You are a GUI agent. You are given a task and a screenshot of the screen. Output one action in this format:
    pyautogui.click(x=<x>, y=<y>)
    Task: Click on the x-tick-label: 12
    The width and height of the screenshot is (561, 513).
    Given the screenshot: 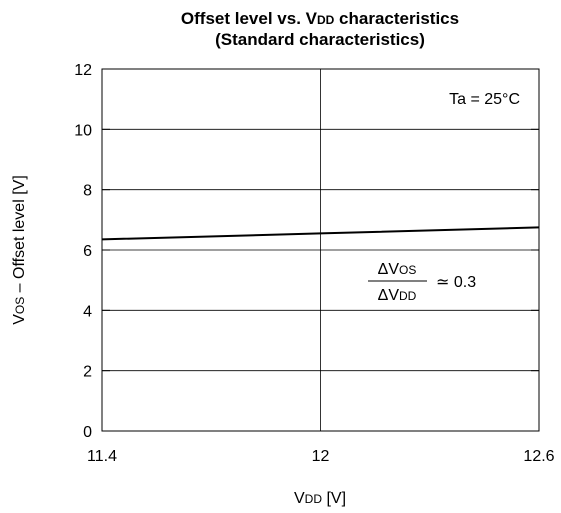 What is the action you would take?
    pyautogui.click(x=321, y=456)
    